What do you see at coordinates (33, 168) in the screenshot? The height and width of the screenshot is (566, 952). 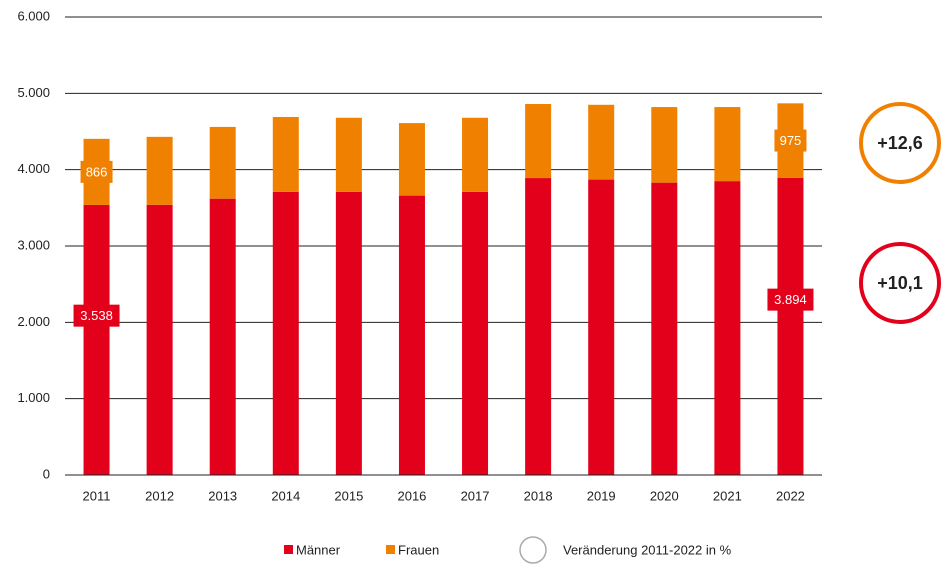 I see `y-tick-label: 4.000` at bounding box center [33, 168].